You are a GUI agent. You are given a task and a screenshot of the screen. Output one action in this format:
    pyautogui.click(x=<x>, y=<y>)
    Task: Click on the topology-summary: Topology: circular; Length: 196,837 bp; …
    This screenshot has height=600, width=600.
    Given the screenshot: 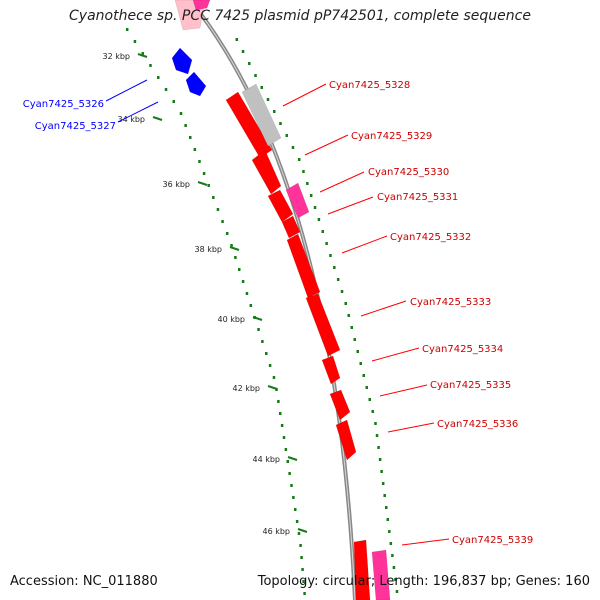 What is the action you would take?
    pyautogui.click(x=423, y=581)
    